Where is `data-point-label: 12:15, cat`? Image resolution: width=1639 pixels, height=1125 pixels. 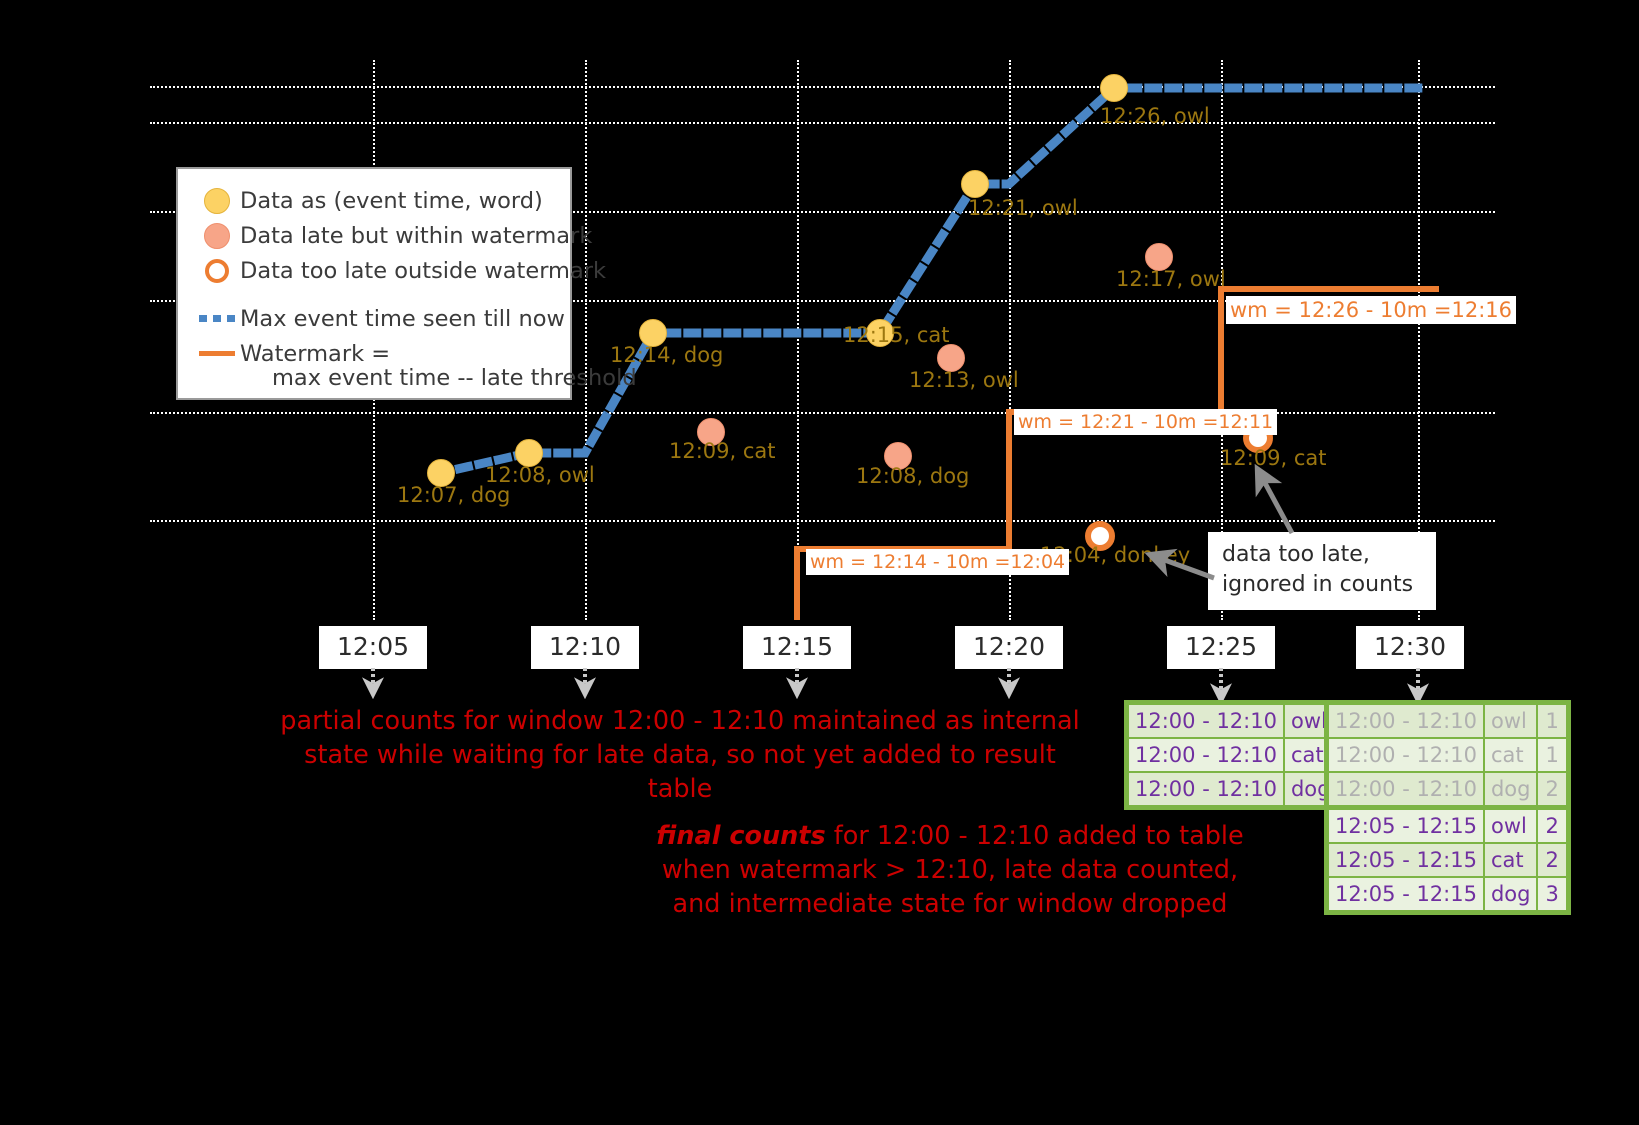 data-point-label: 12:15, cat is located at coordinates (896, 335).